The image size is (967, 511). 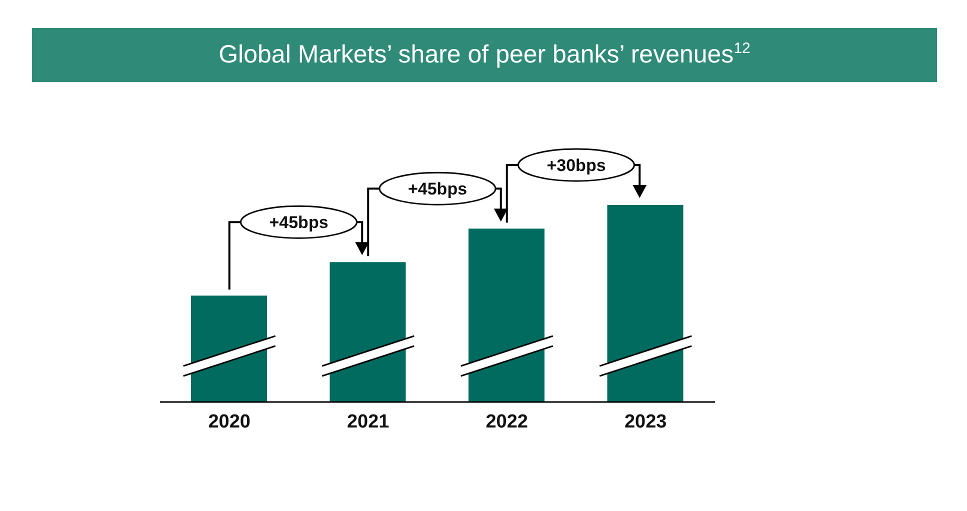 I want to click on x-tick-label: 2021, so click(x=368, y=421).